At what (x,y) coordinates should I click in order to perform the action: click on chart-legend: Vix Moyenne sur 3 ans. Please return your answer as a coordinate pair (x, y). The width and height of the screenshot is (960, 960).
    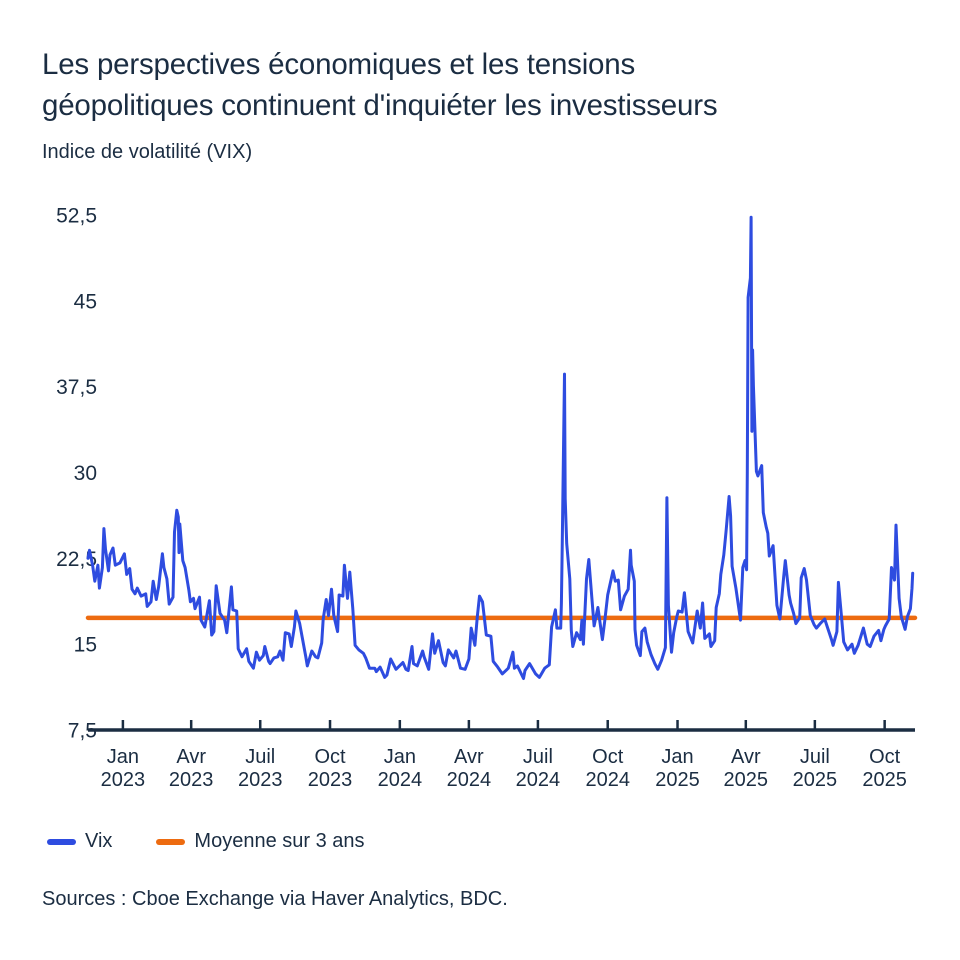
    Looking at the image, I should click on (206, 841).